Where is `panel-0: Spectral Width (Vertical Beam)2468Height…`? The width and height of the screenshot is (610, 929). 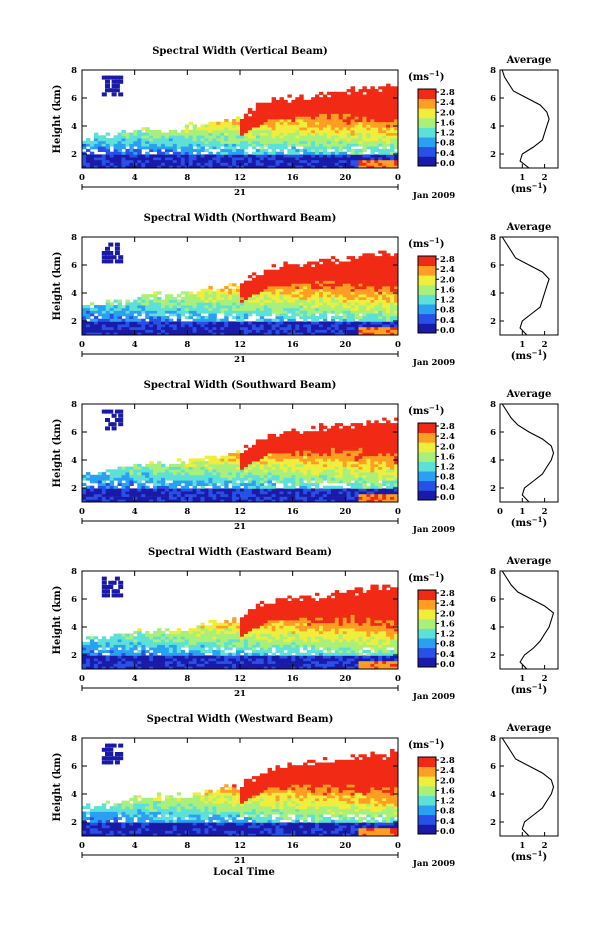
panel-0: Spectral Width (Vertical Beam)2468Height… is located at coordinates (305, 123).